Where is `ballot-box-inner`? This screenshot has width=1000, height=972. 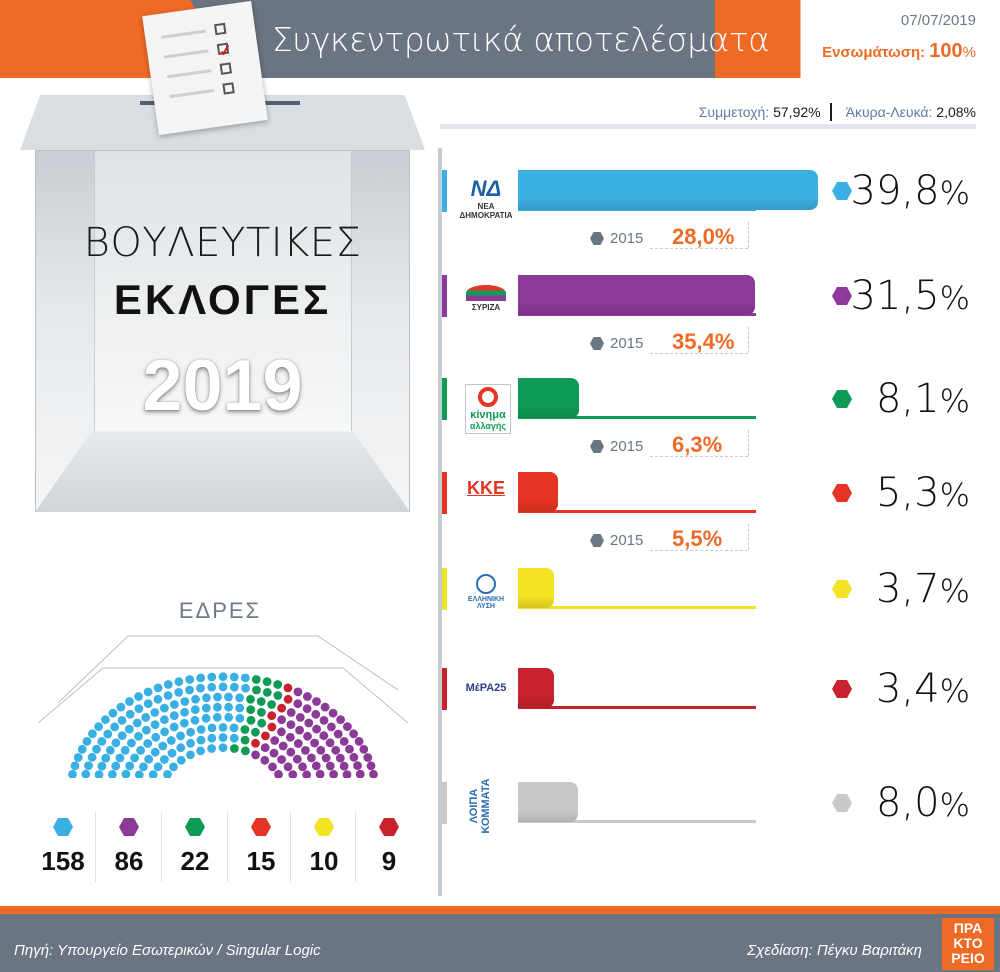
ballot-box-inner is located at coordinates (223, 291).